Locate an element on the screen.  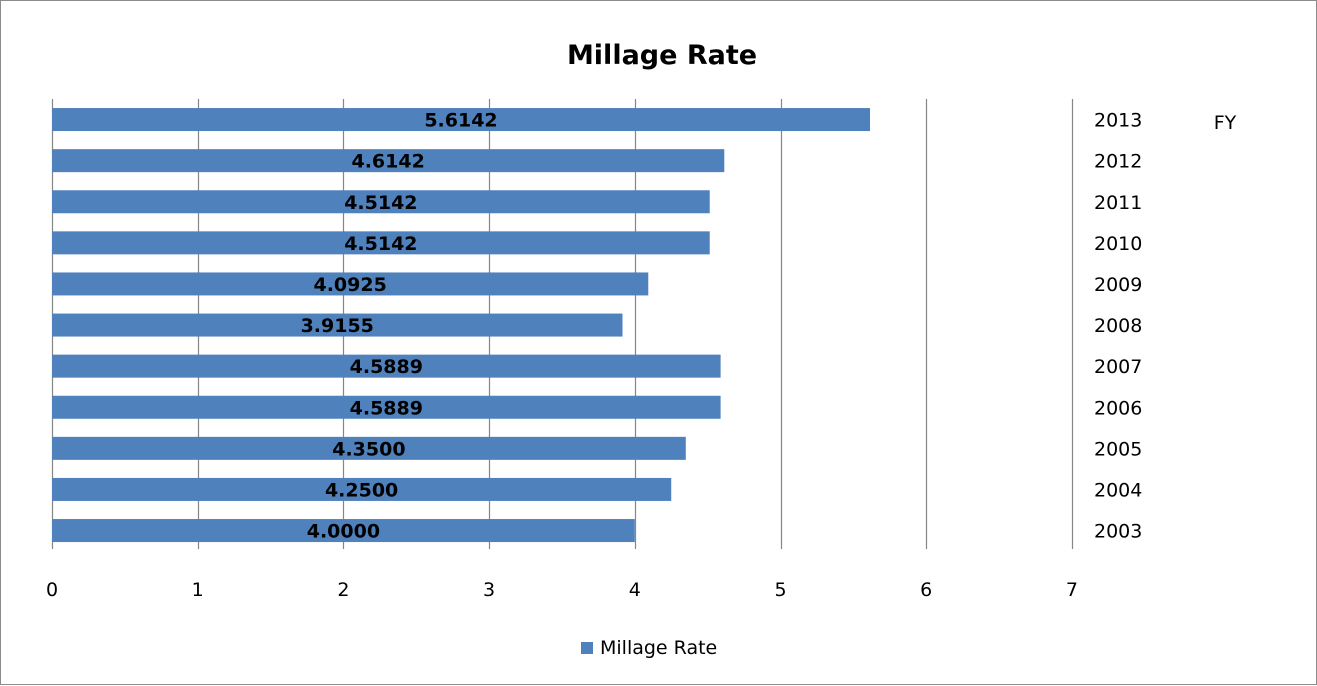
x-tick-label-1: 1 is located at coordinates (198, 590).